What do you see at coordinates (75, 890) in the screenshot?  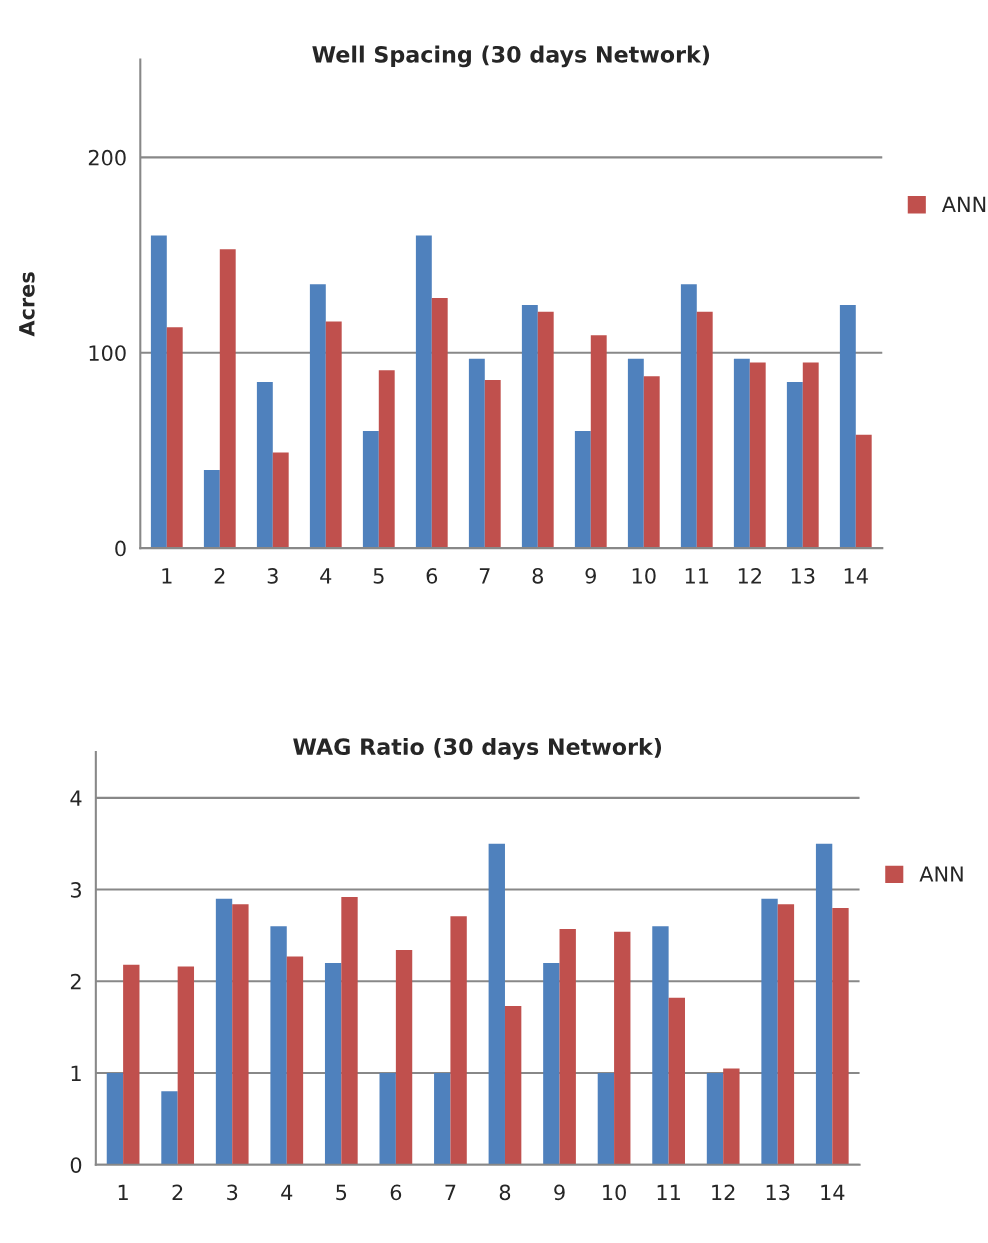 I see `y-tick-label: 3` at bounding box center [75, 890].